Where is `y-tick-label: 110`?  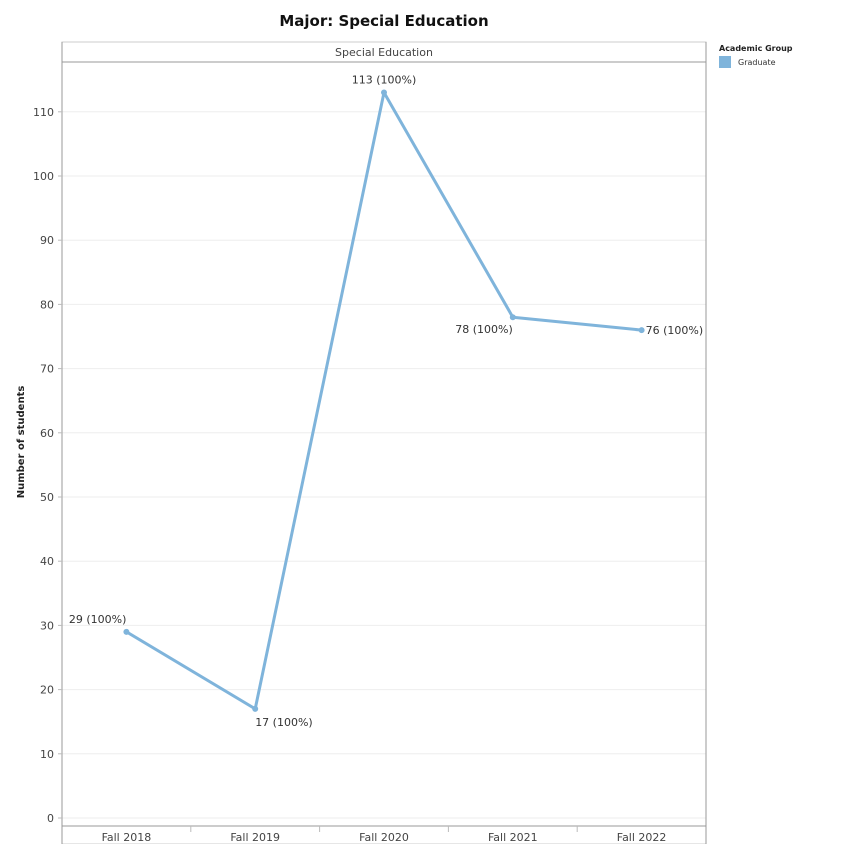 y-tick-label: 110 is located at coordinates (43, 112).